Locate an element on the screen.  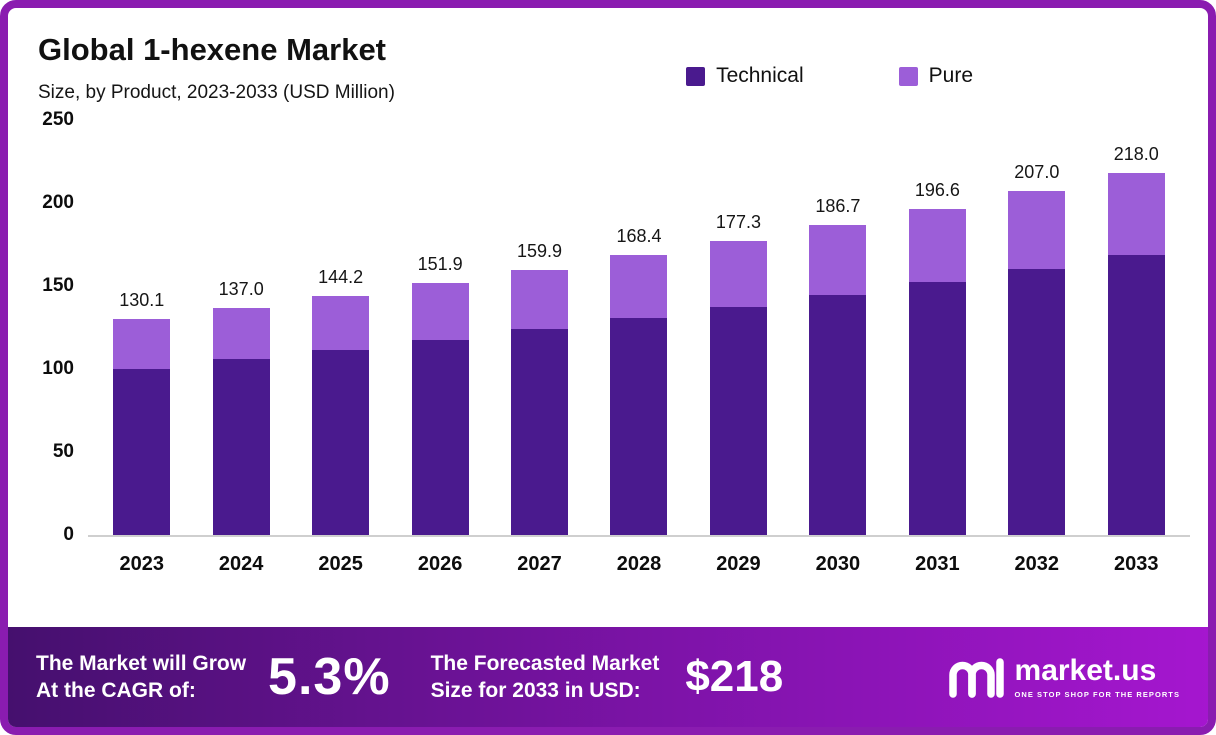
bar-total-label: 151.9 is located at coordinates (440, 263).